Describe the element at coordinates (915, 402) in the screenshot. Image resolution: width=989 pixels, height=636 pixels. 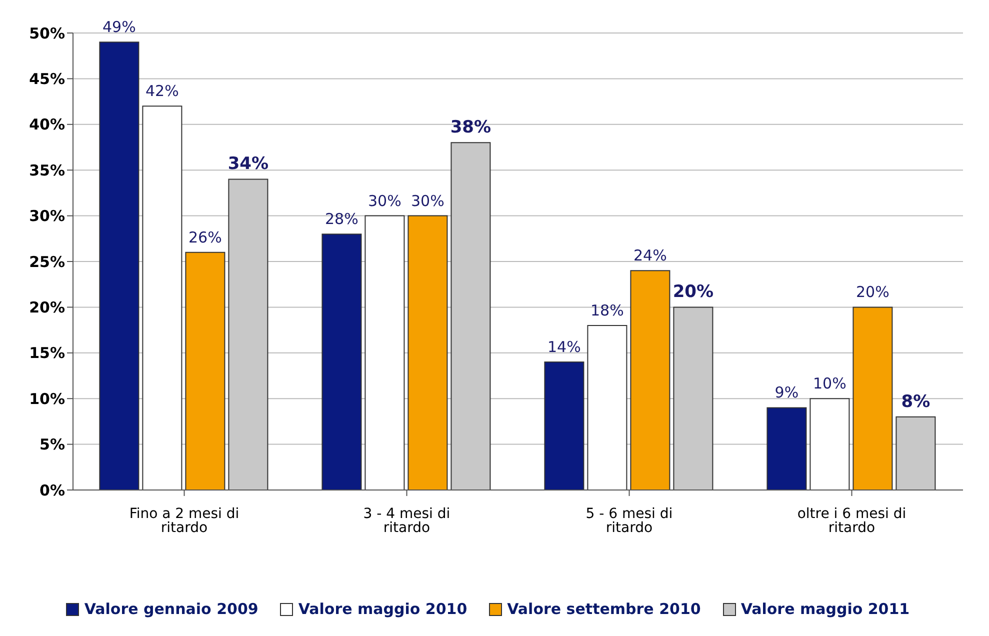
I see `data-label: 8%` at that location.